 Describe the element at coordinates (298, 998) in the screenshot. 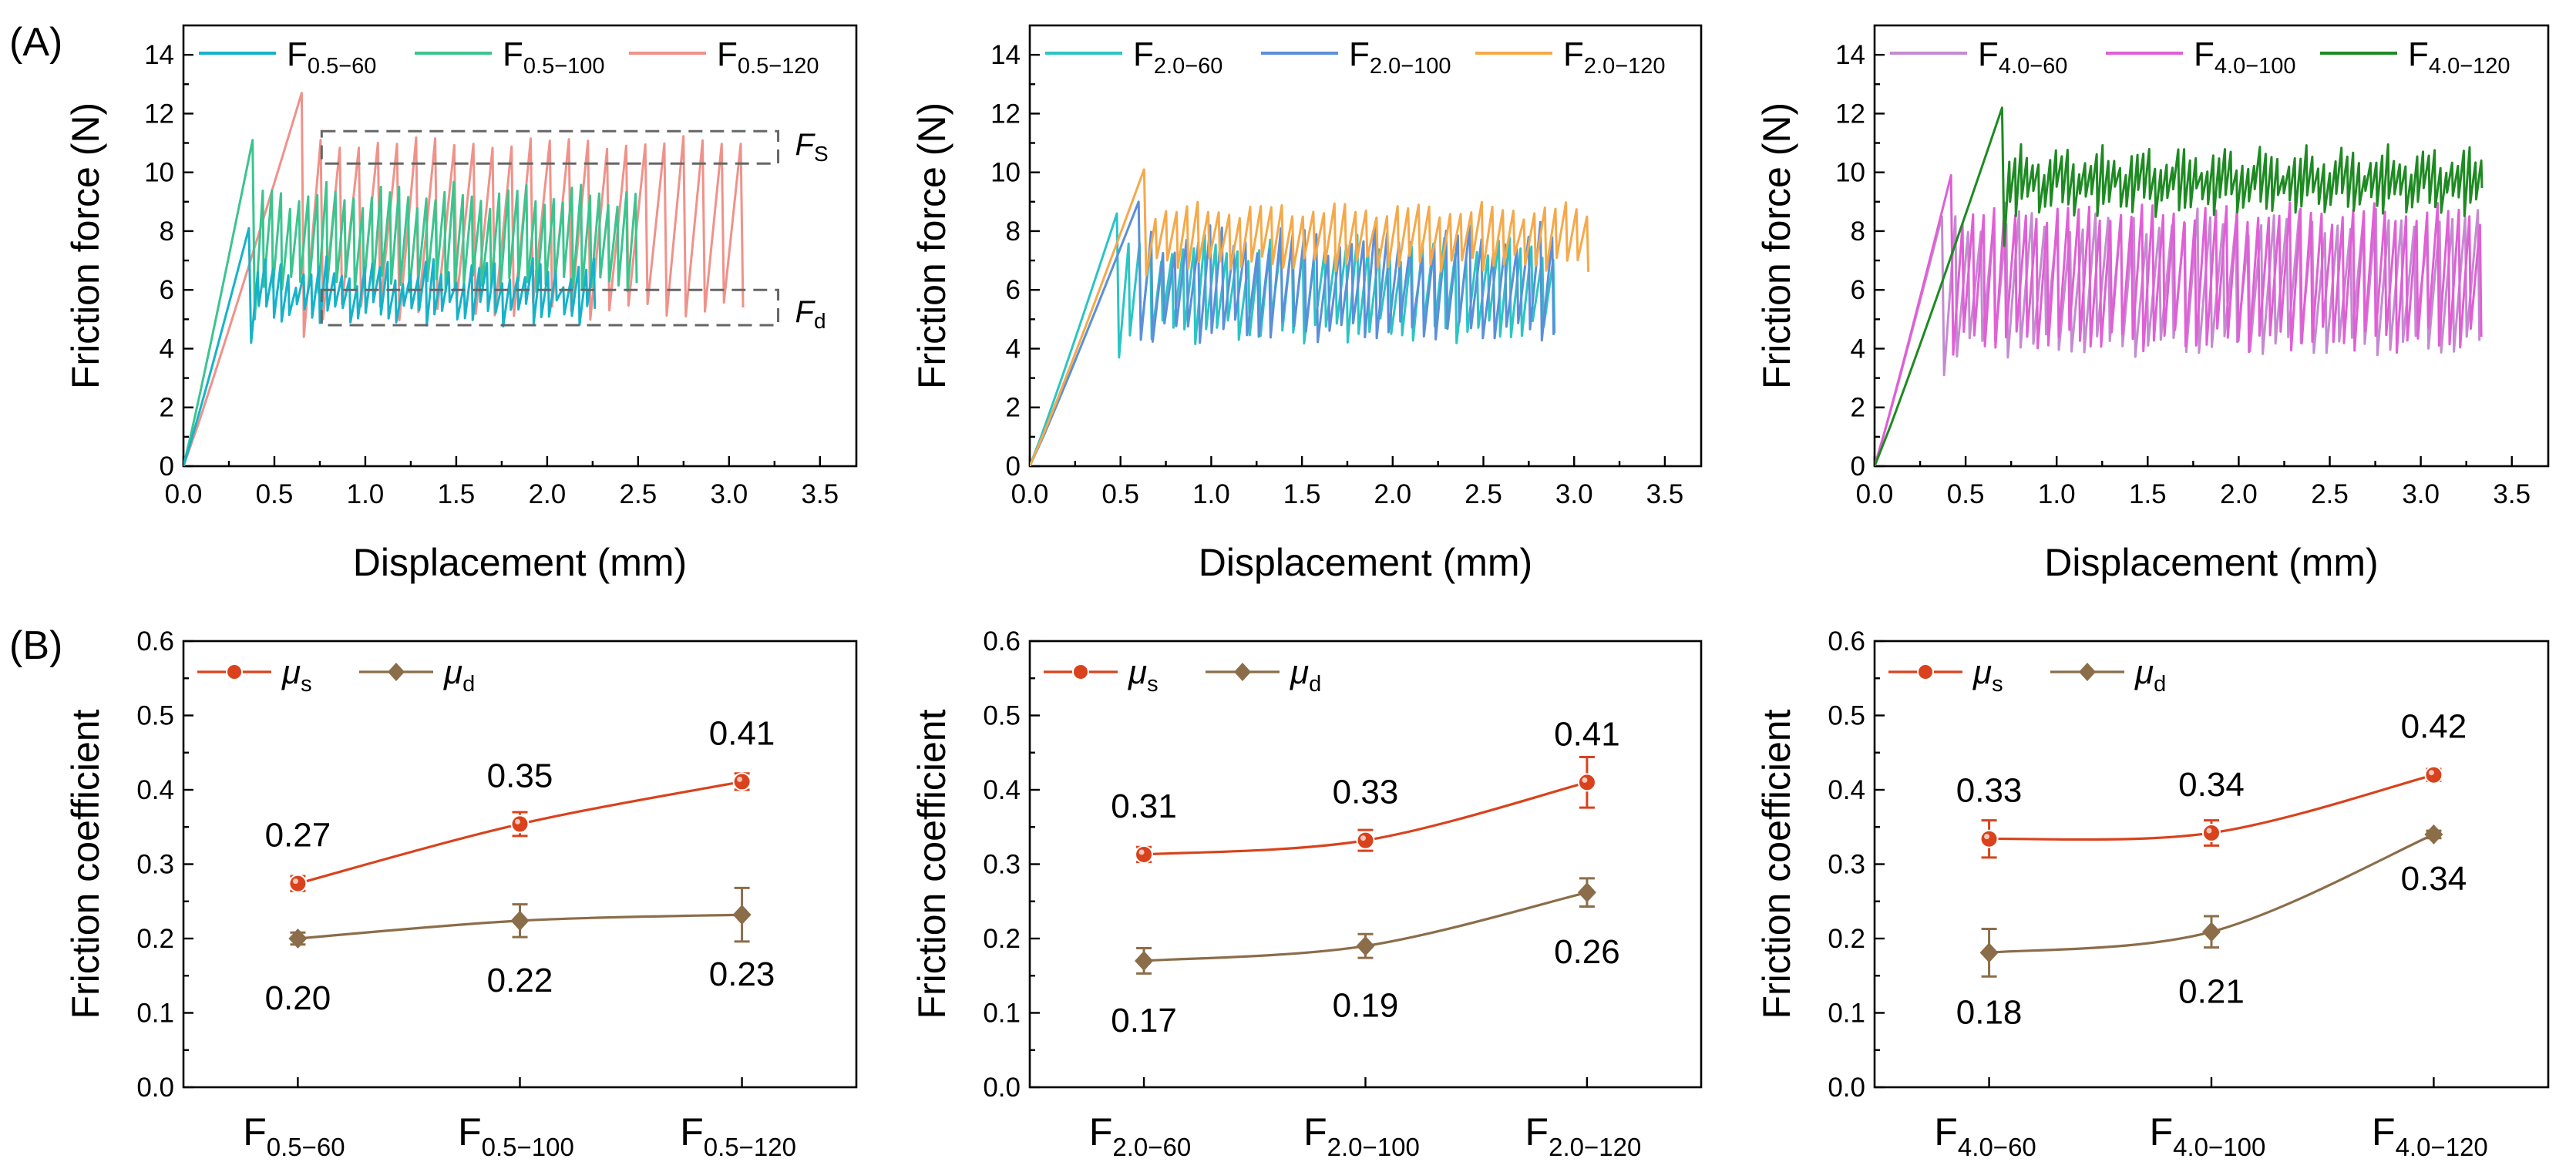

I see `data-label-d: 0.20` at that location.